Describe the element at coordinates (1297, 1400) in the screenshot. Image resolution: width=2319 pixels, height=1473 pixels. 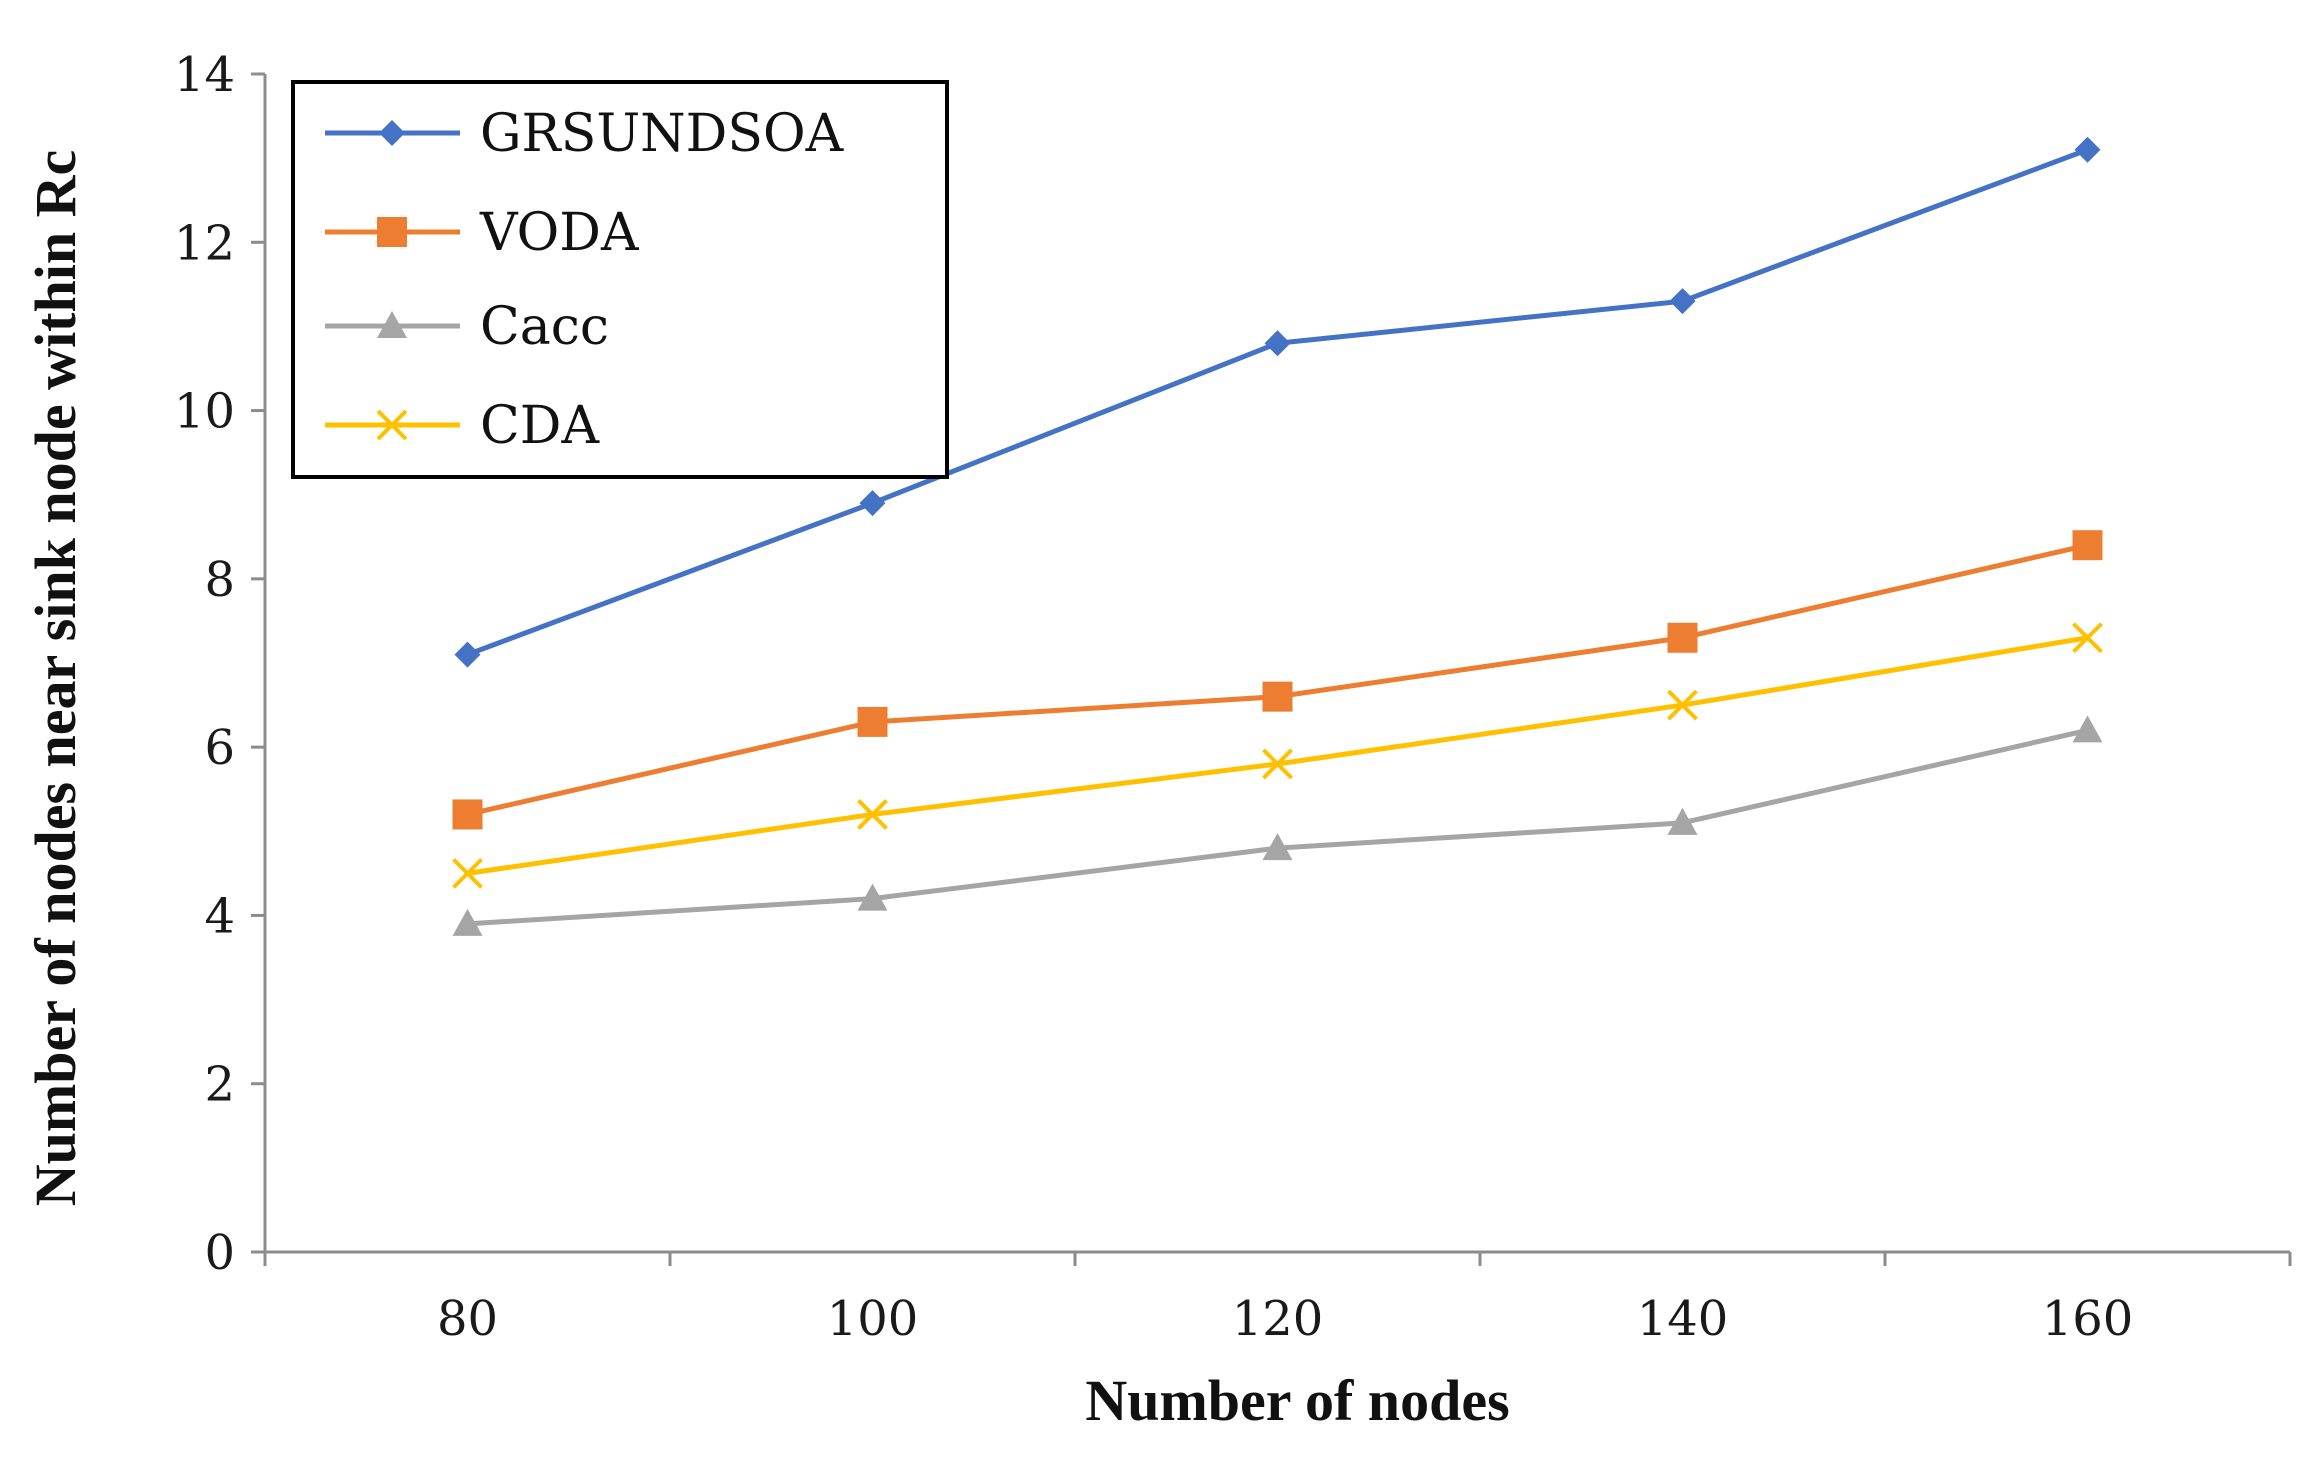
I see `x-axis-title: Number of nodes` at that location.